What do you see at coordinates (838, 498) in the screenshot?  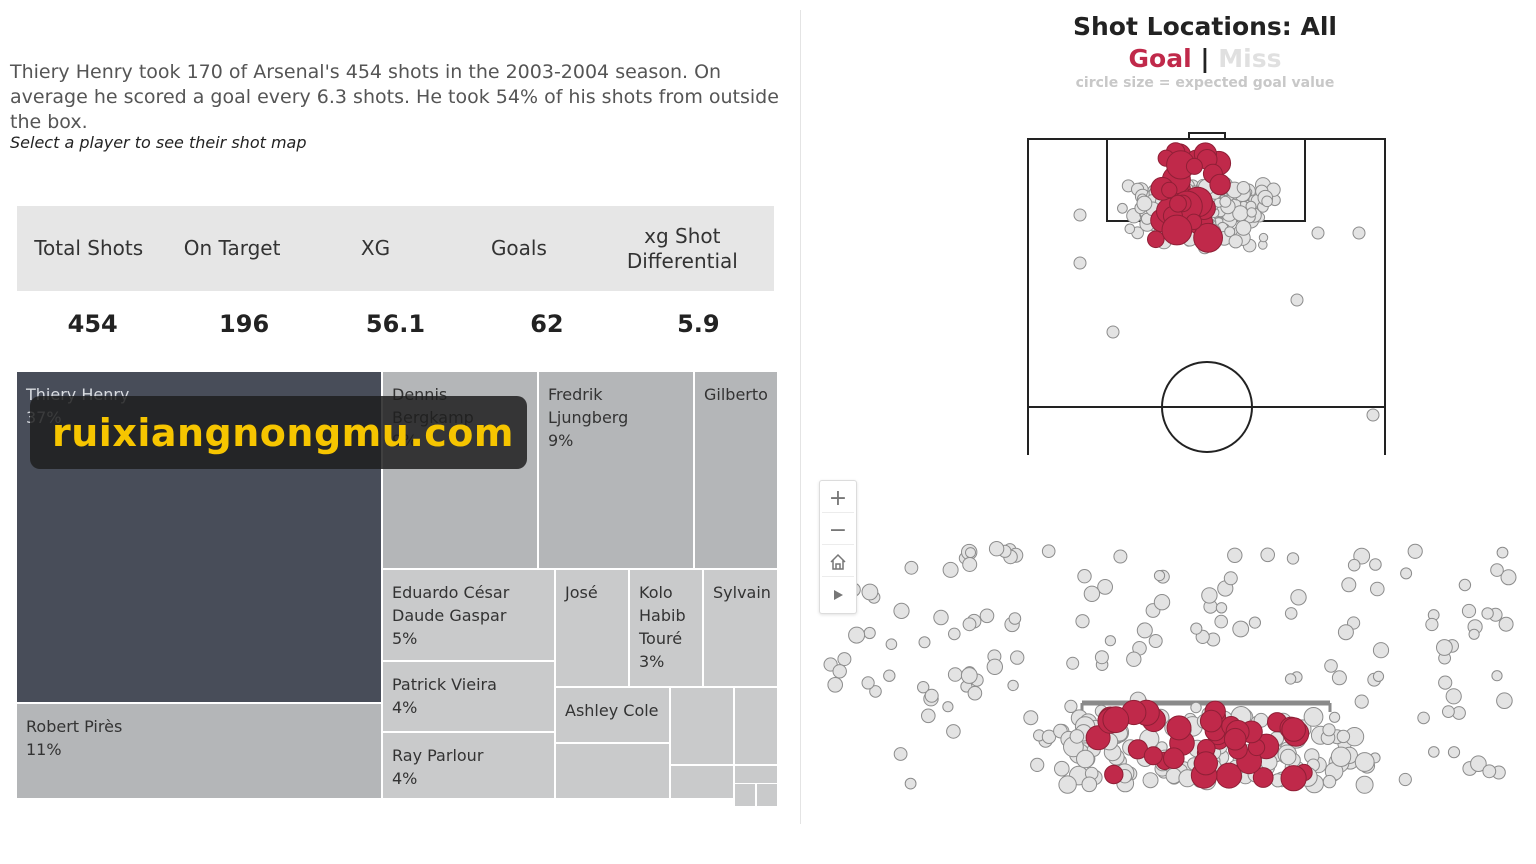 I see `zoom-in-icon: +` at bounding box center [838, 498].